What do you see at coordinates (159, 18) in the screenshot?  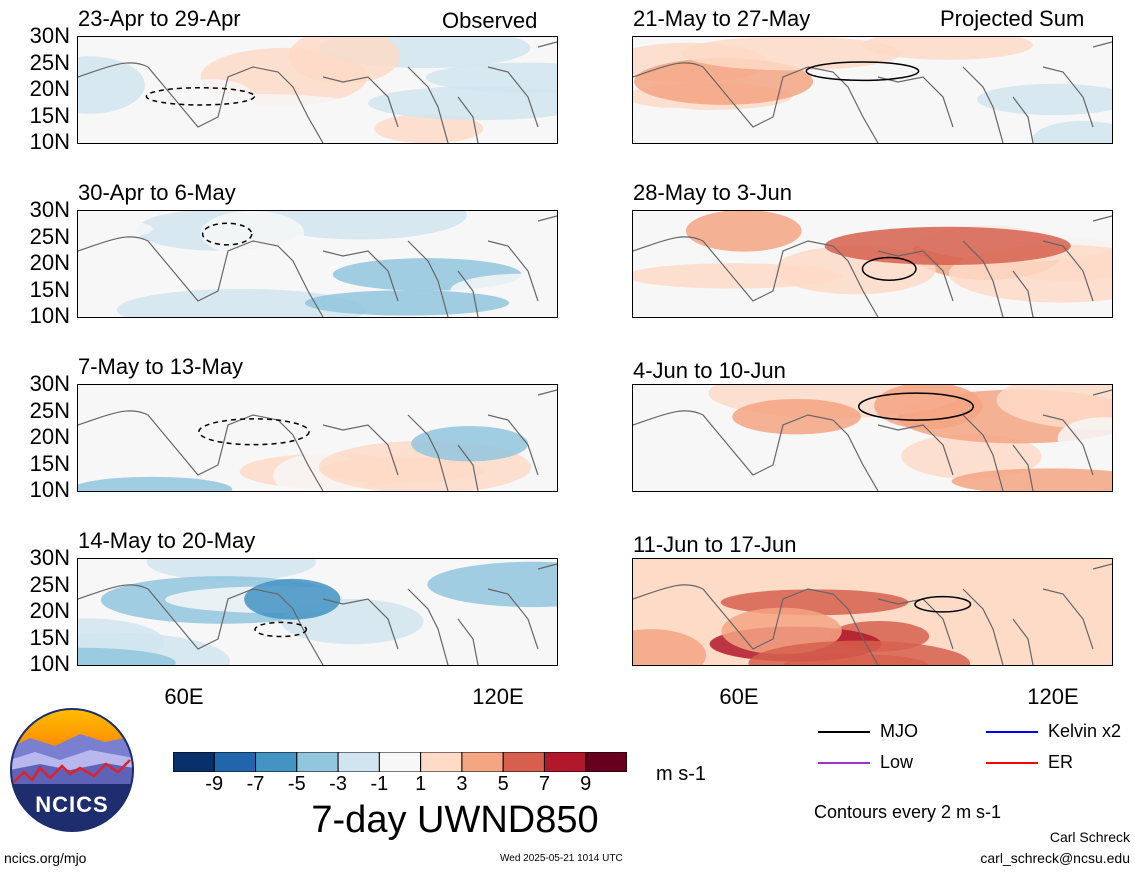 I see `panel-title: 23-Apr to 29-Apr` at bounding box center [159, 18].